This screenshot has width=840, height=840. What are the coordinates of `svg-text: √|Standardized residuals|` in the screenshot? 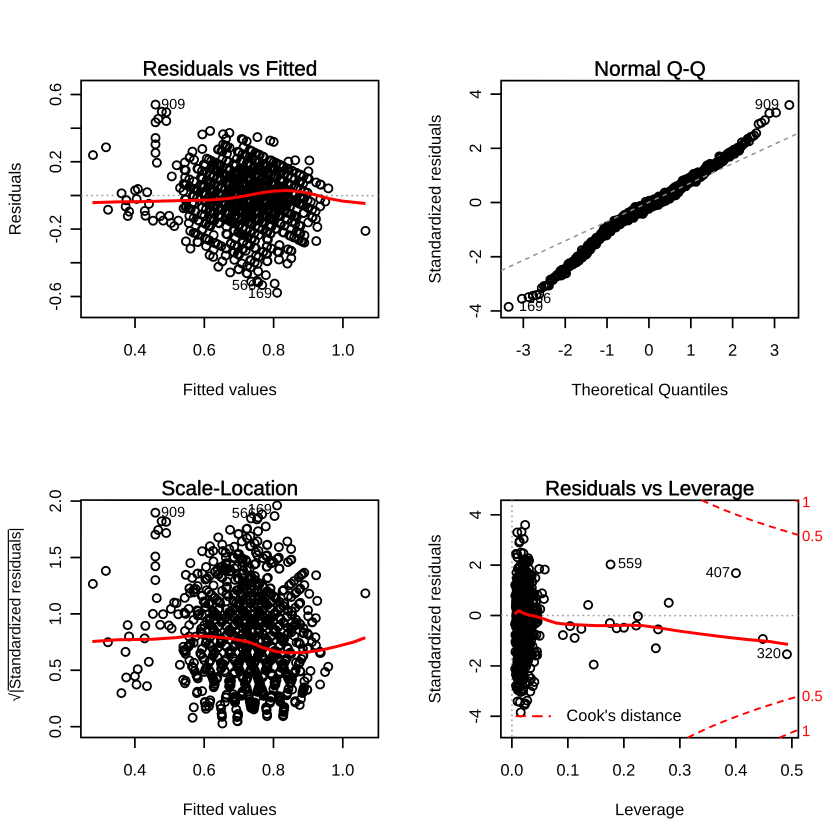 It's located at (15, 614).